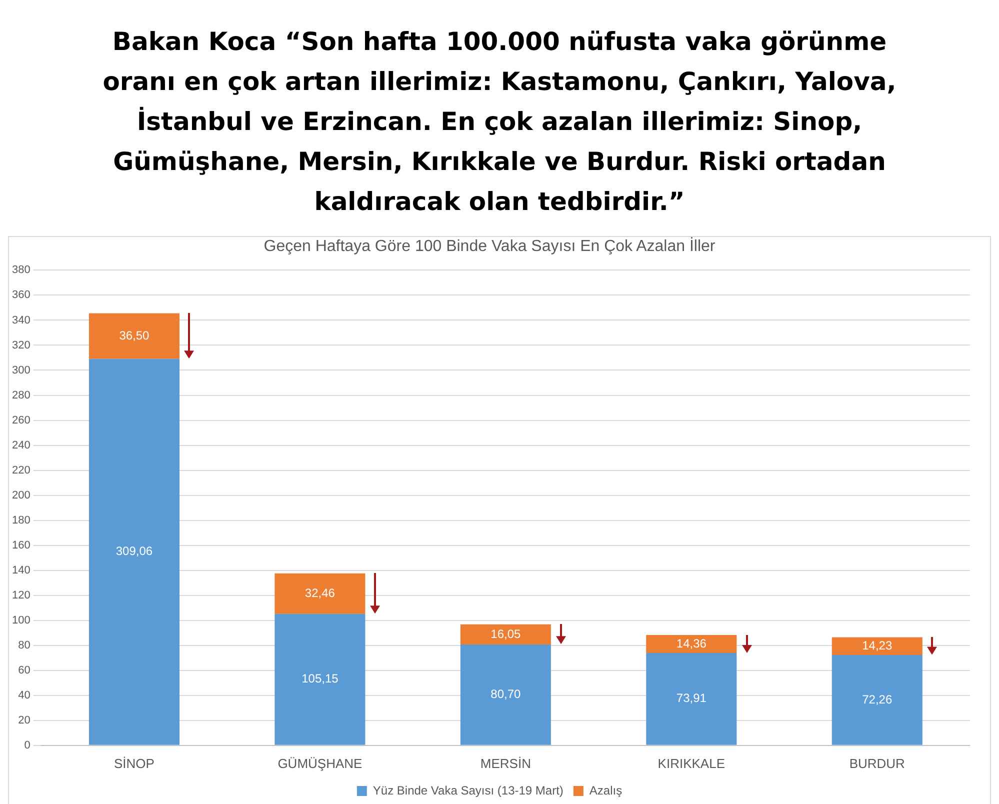  What do you see at coordinates (27, 745) in the screenshot?
I see `y-tick-label: 0` at bounding box center [27, 745].